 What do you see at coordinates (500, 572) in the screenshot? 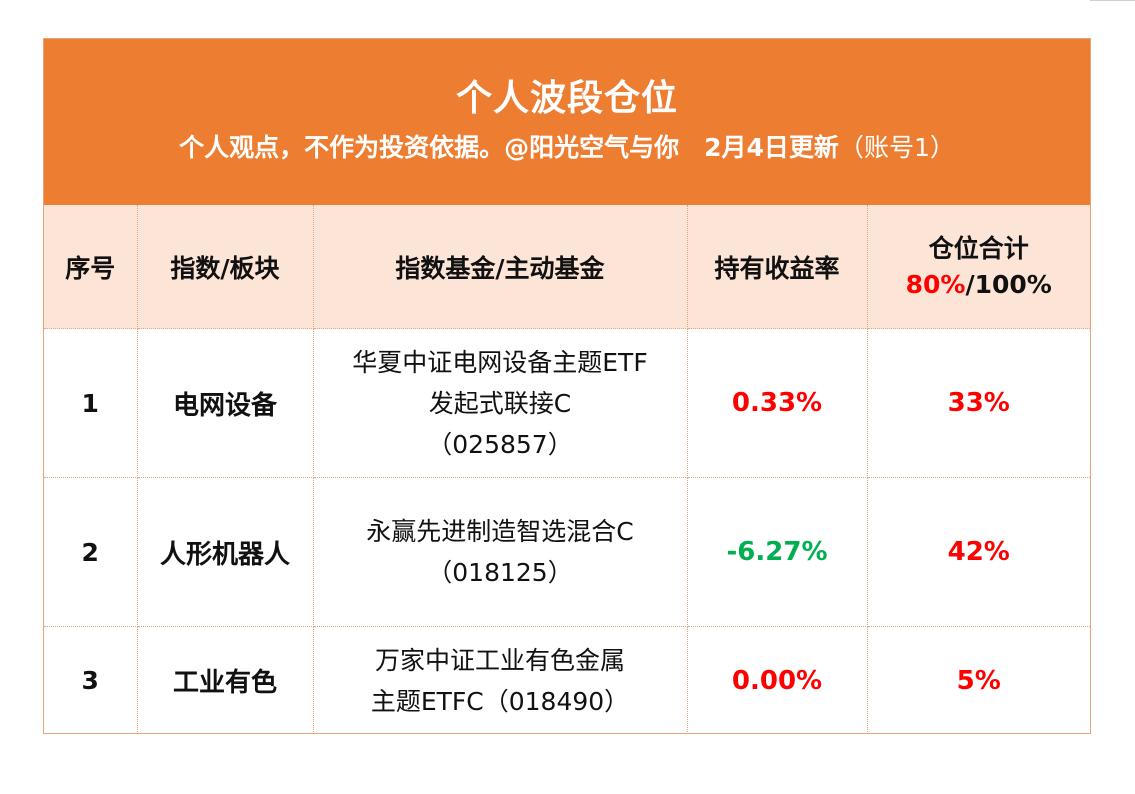
I see `fund-code-line: （018125）` at bounding box center [500, 572].